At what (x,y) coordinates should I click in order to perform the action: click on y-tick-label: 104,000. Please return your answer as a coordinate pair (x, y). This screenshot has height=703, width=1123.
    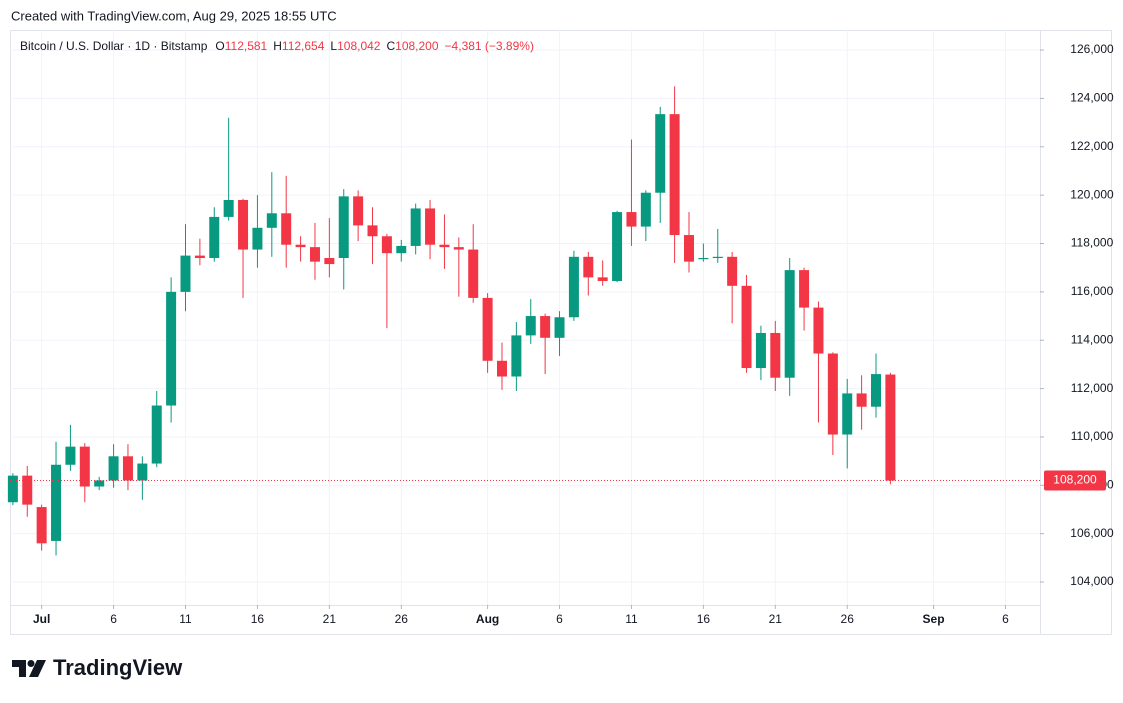
    Looking at the image, I should click on (1092, 581).